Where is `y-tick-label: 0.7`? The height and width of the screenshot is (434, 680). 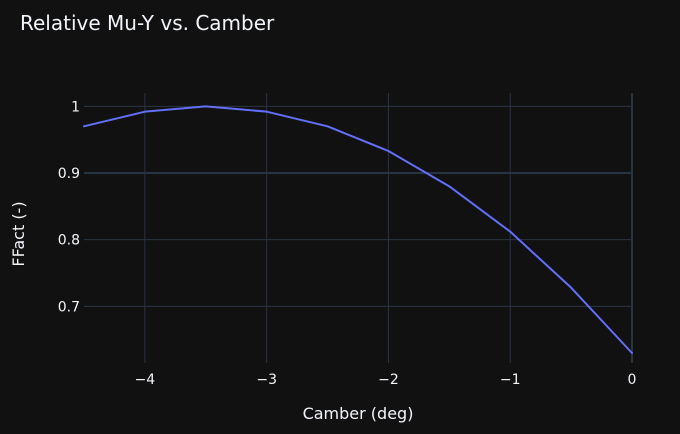
y-tick-label: 0.7 is located at coordinates (69, 307).